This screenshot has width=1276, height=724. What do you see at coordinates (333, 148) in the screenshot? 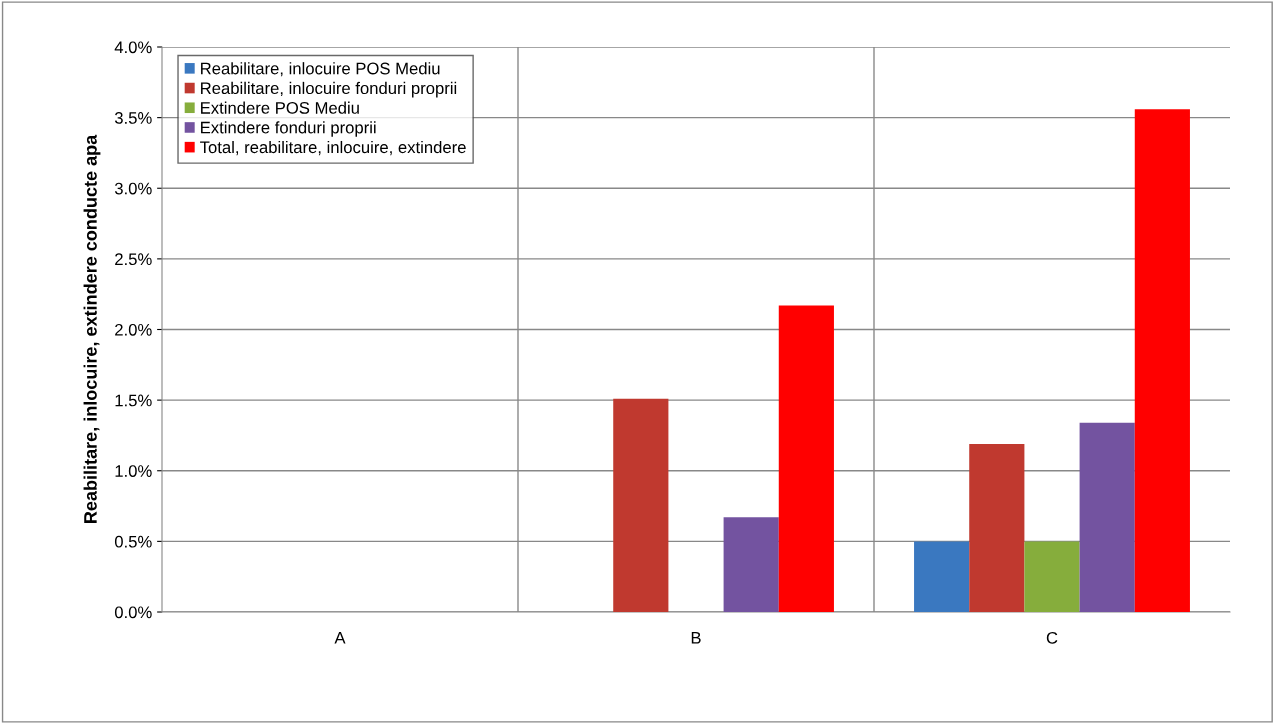
I see `legend-label: Total, reabilitare, inlocuire, extindere` at bounding box center [333, 148].